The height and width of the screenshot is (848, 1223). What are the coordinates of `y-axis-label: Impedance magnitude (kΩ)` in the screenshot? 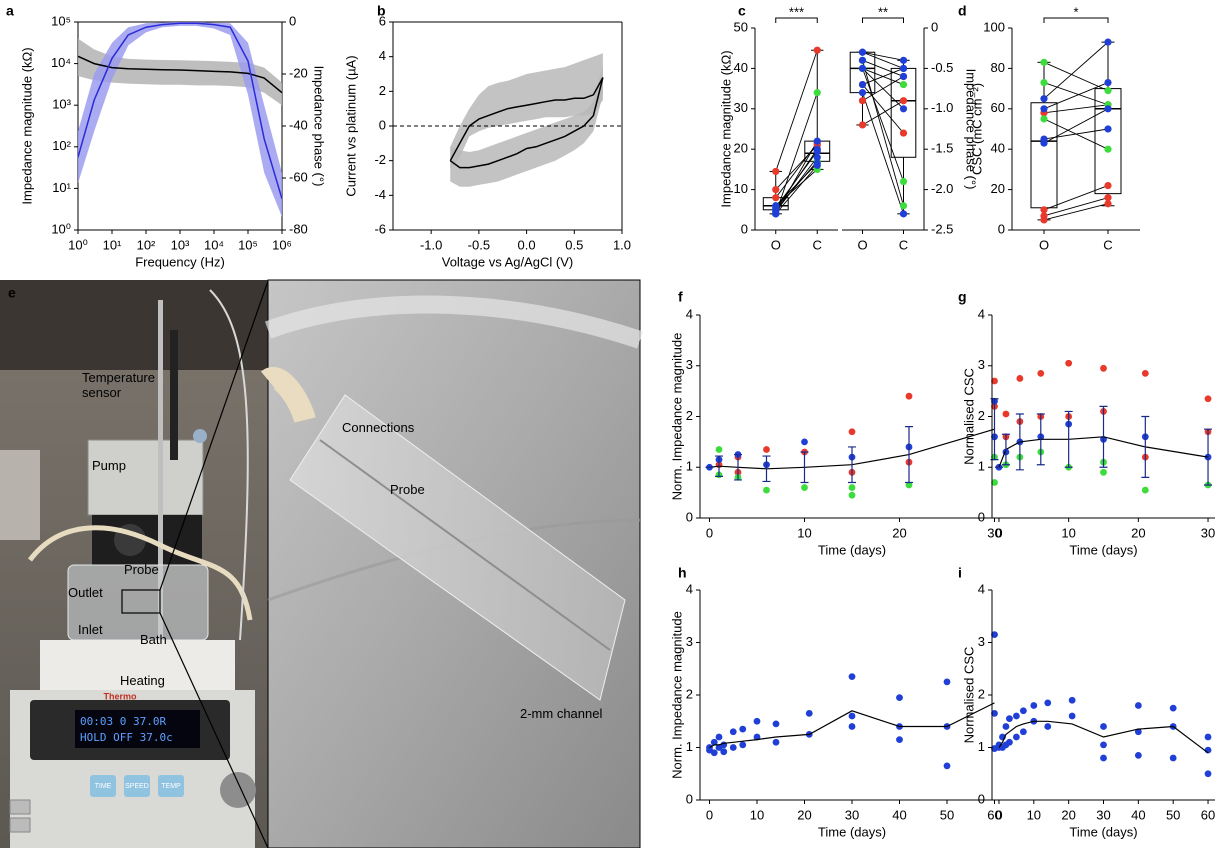 It's located at (725, 128).